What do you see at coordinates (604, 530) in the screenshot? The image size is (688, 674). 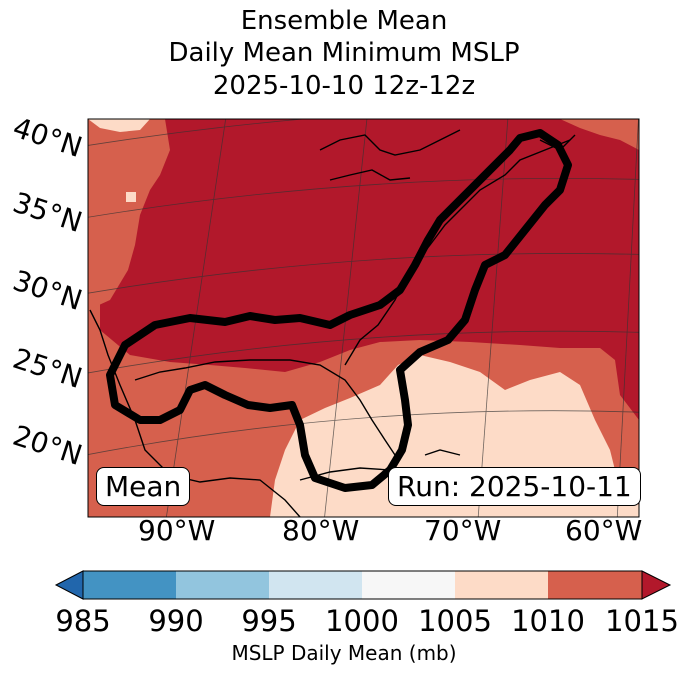 I see `lon-label-60w: 60°W` at bounding box center [604, 530].